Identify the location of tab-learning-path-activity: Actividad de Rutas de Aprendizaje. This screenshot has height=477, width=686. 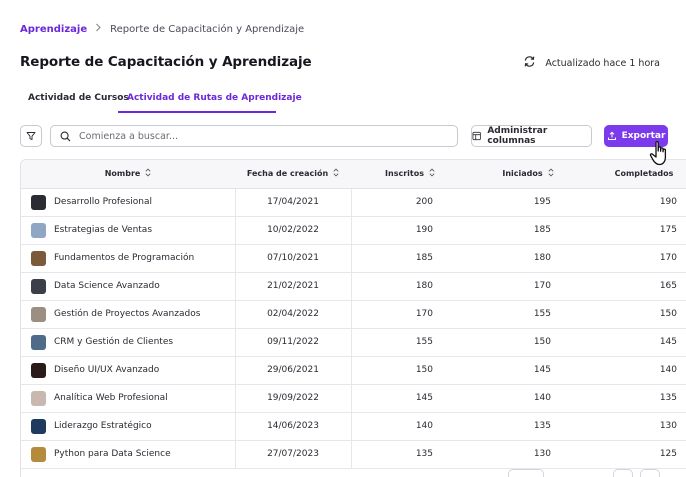
(214, 98).